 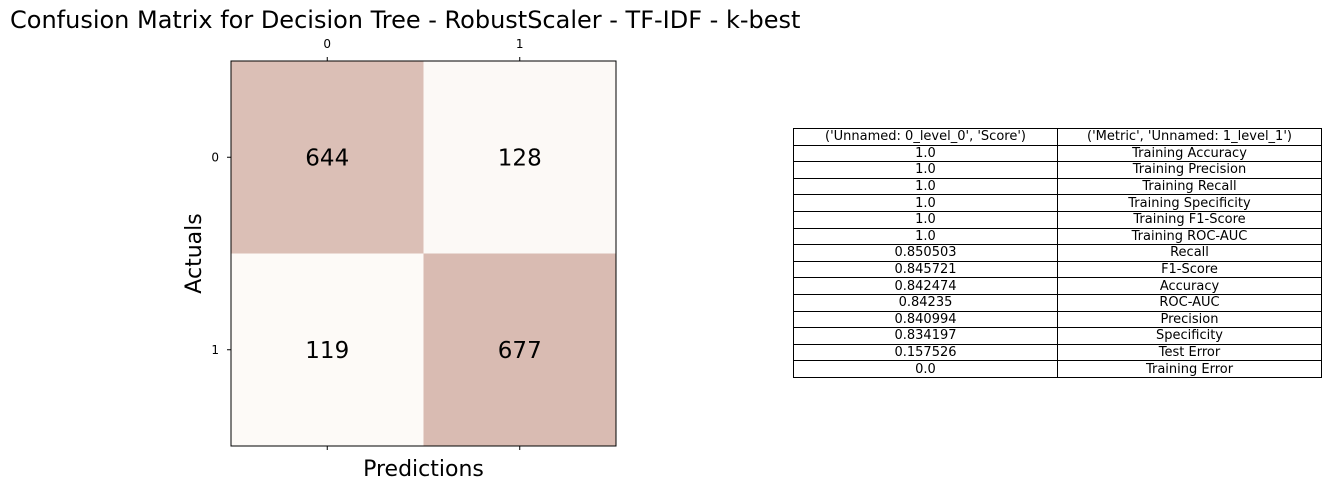 What do you see at coordinates (215, 350) in the screenshot?
I see `y-tick-label: 1` at bounding box center [215, 350].